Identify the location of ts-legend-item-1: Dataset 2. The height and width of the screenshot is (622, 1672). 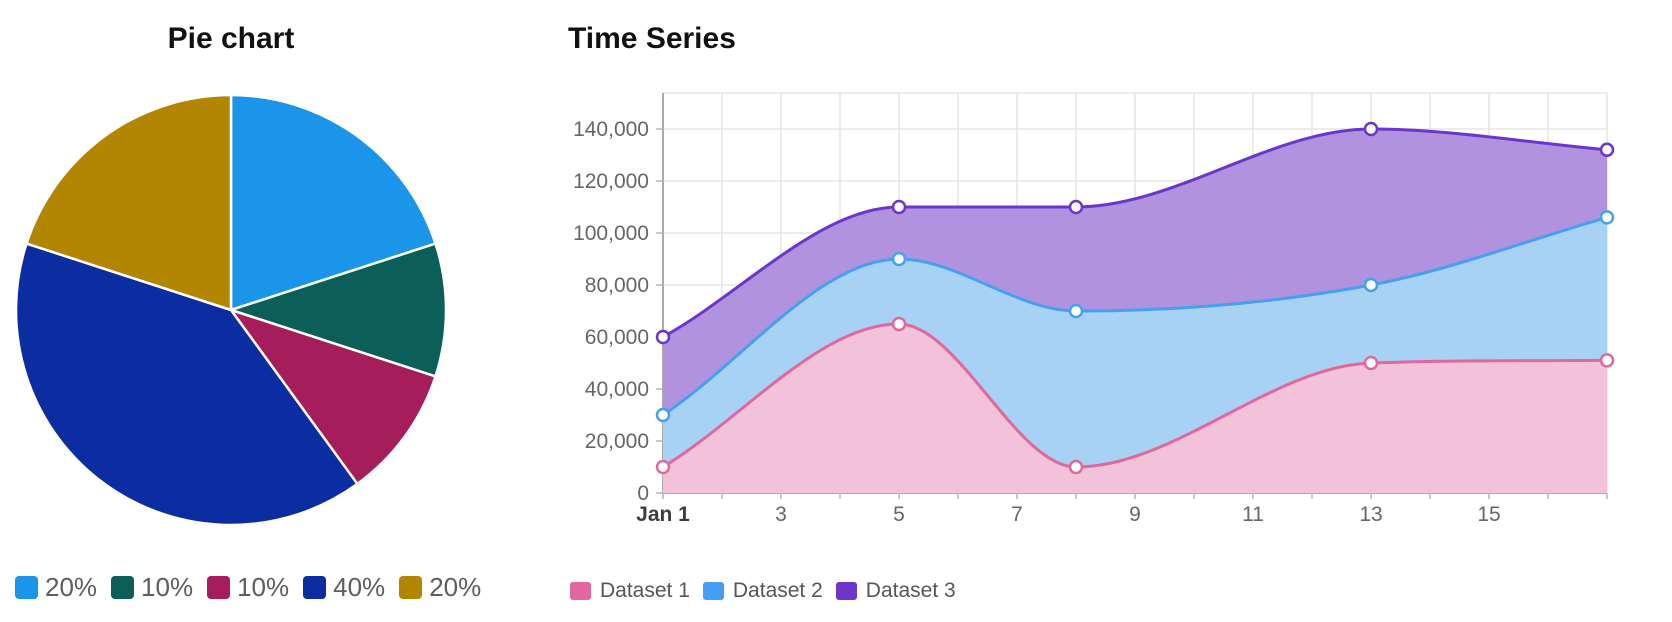
(762, 591).